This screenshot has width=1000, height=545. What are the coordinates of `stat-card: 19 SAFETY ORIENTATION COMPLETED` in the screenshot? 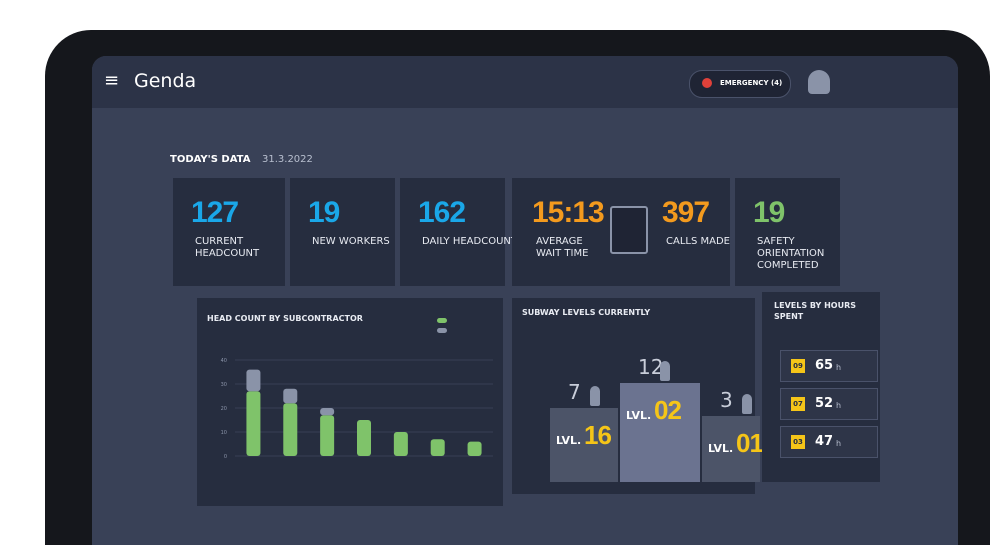 It's located at (787, 232).